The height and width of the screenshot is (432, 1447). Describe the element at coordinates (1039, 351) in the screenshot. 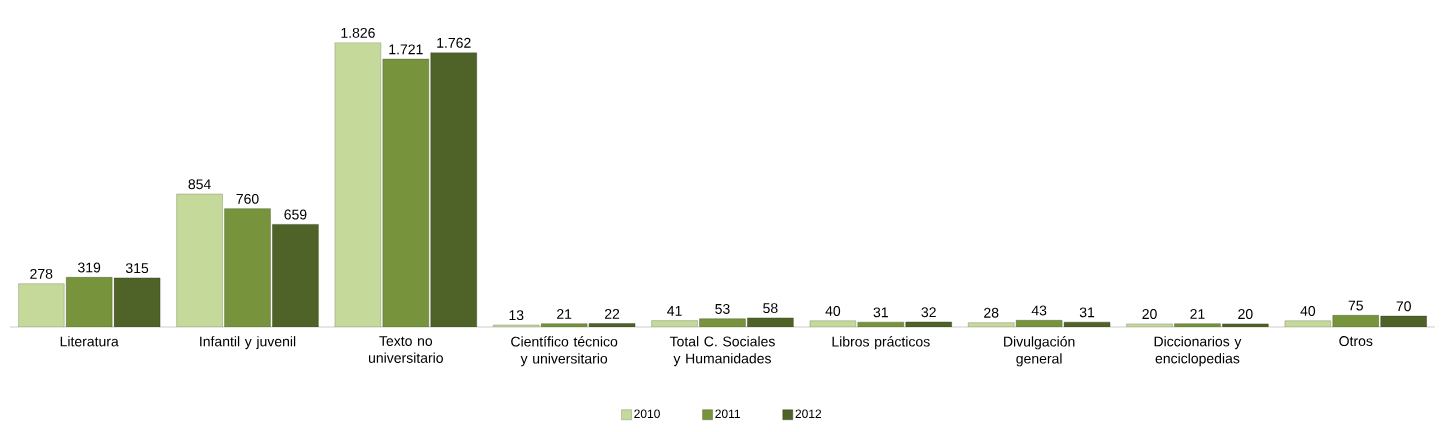

I see `x-tick-label: Divulgación general` at that location.